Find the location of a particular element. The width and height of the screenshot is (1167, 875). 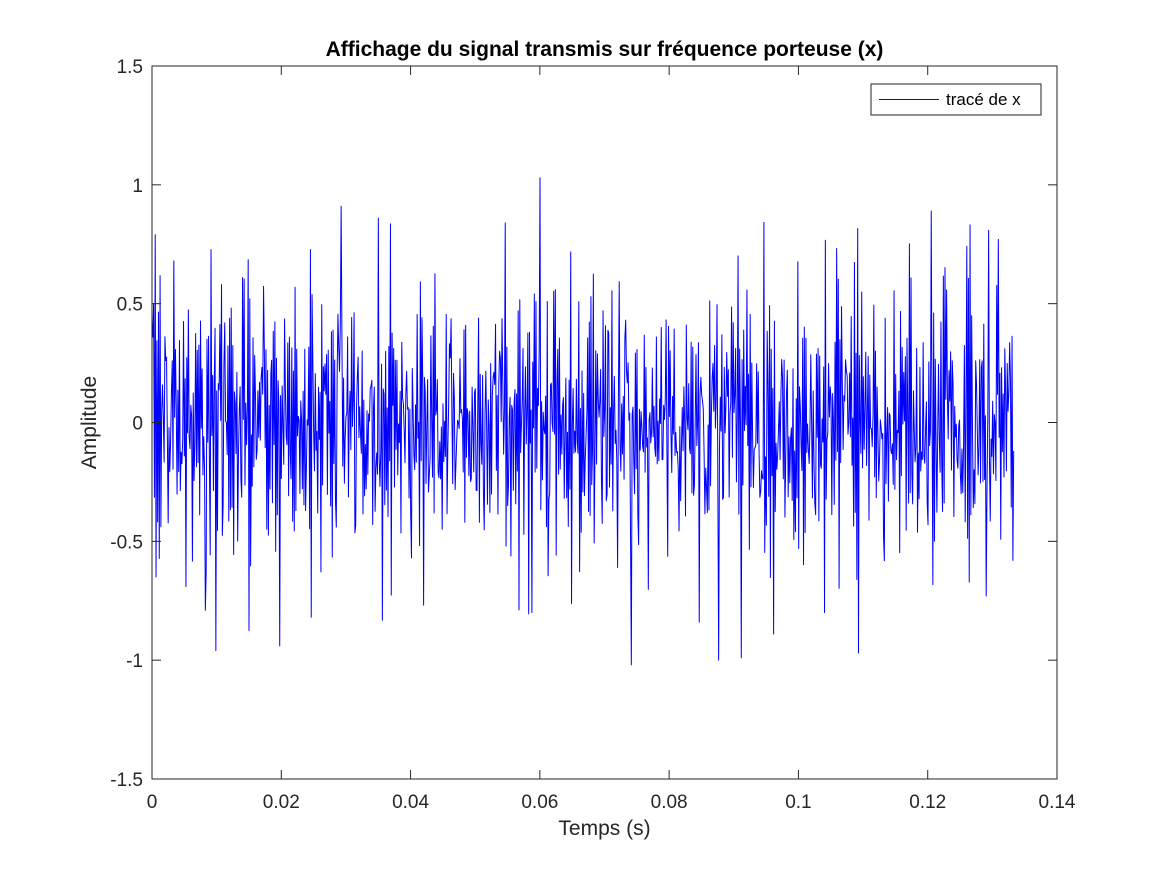

x-tick-label: 0.12 is located at coordinates (927, 802).